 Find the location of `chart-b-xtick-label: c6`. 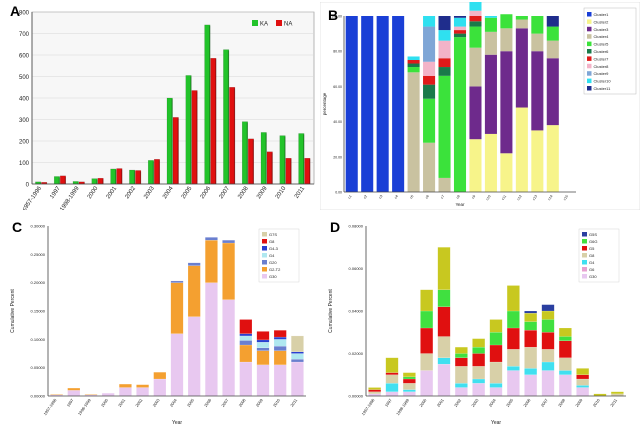

chart-b-xtick-label: c6 is located at coordinates (426, 196).